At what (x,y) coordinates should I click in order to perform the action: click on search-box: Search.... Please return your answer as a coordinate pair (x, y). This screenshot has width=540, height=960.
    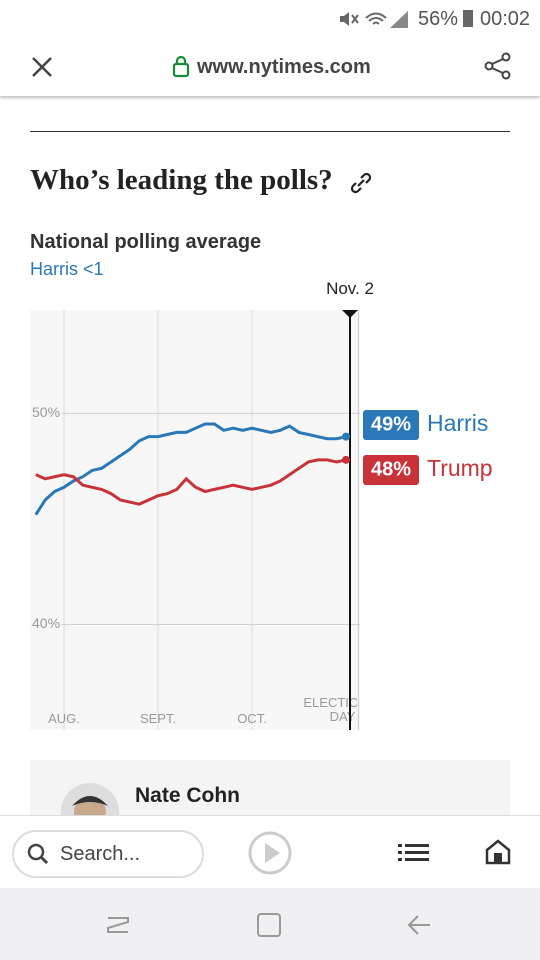
    Looking at the image, I should click on (108, 854).